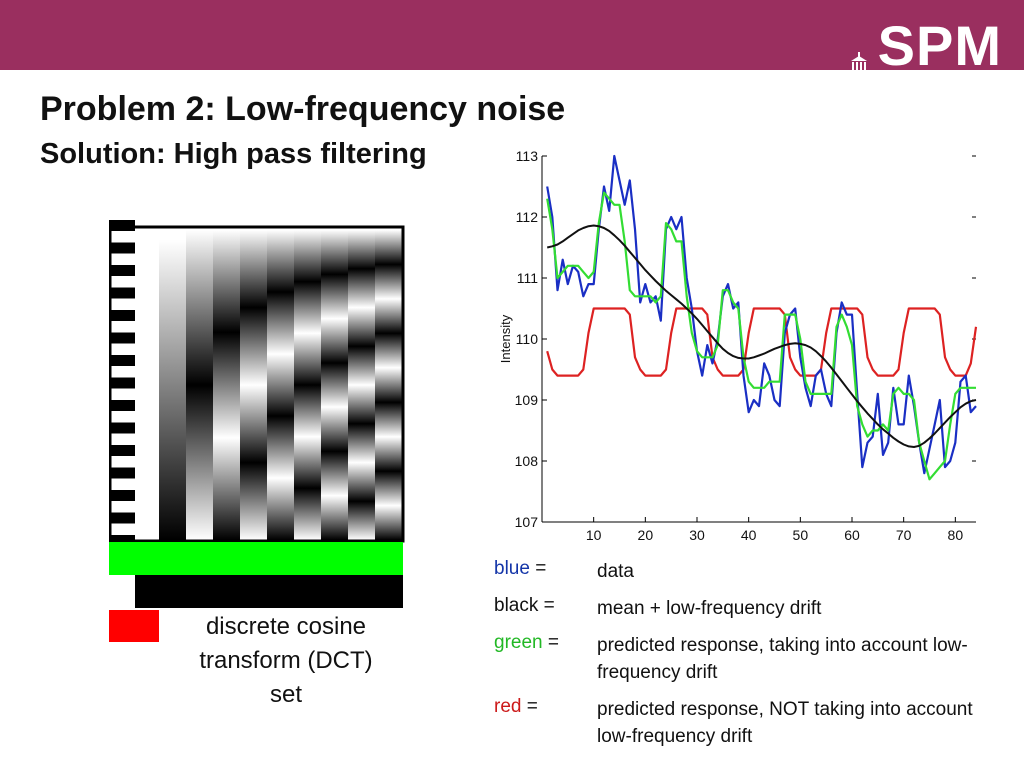 Image resolution: width=1024 pixels, height=768 pixels. What do you see at coordinates (527, 339) in the screenshot?
I see `y-tick-label: 110` at bounding box center [527, 339].